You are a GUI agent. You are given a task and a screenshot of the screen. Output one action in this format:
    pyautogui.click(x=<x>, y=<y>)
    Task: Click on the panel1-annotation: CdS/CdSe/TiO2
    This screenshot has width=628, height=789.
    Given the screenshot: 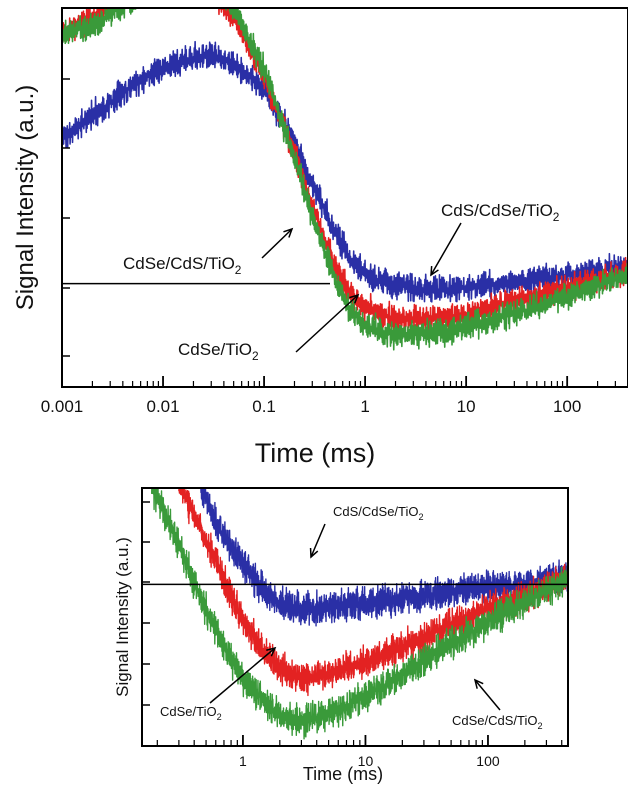 What is the action you would take?
    pyautogui.click(x=366, y=531)
    